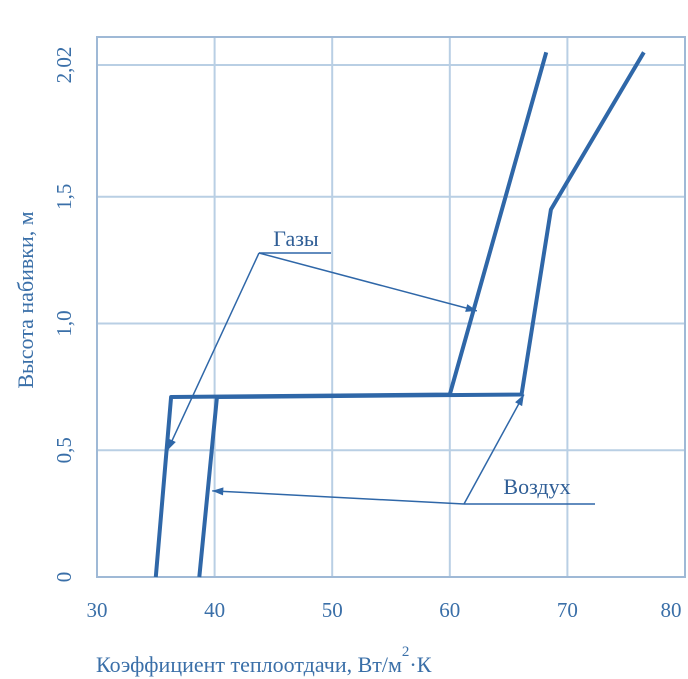 Image resolution: width=688 pixels, height=679 pixels. I want to click on y-tick-label: 0,5, so click(64, 450).